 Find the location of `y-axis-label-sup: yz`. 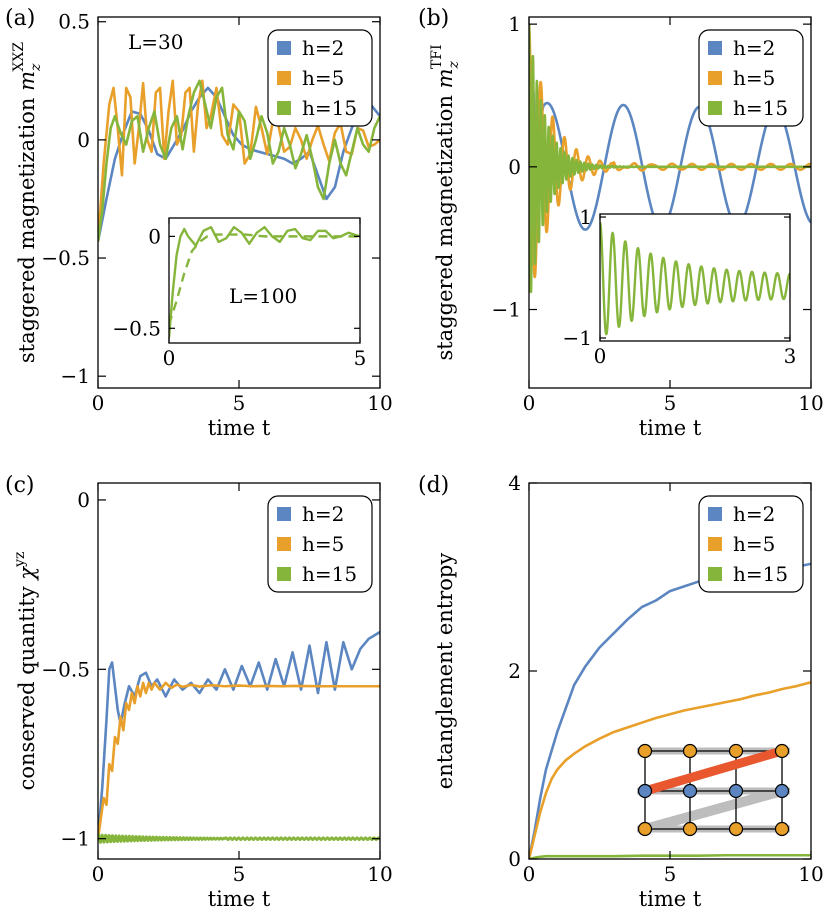

y-axis-label-sup: yz is located at coordinates (20, 560).